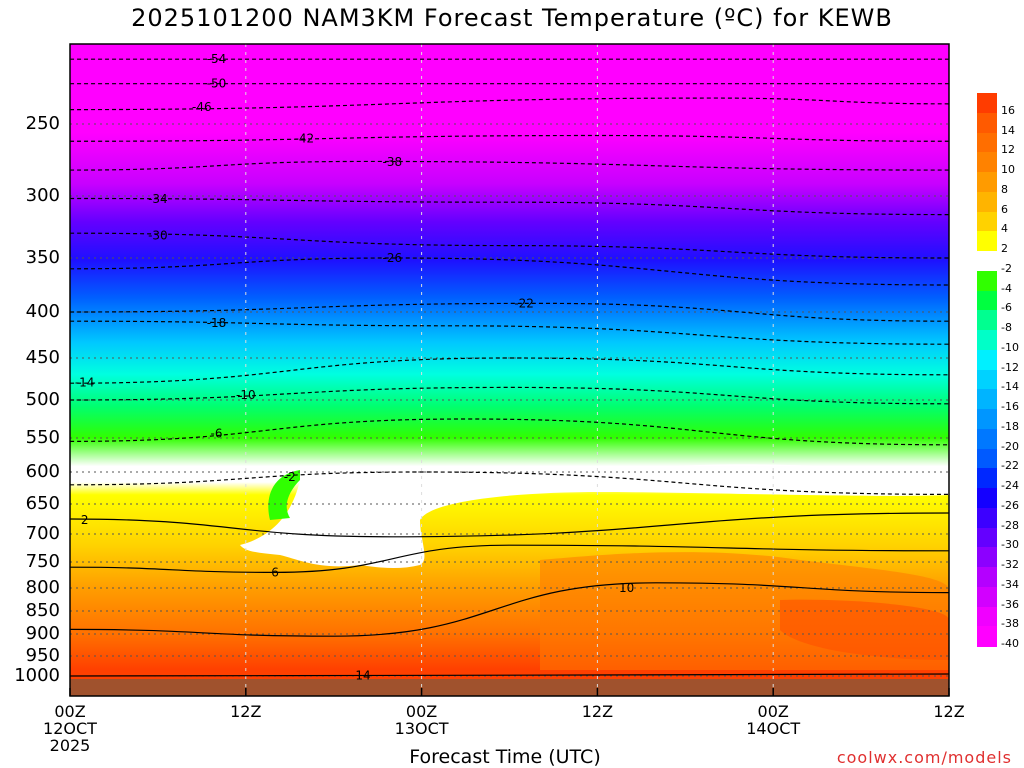 Image resolution: width=1024 pixels, height=768 pixels. I want to click on y-tick-label: 650, so click(42, 503).